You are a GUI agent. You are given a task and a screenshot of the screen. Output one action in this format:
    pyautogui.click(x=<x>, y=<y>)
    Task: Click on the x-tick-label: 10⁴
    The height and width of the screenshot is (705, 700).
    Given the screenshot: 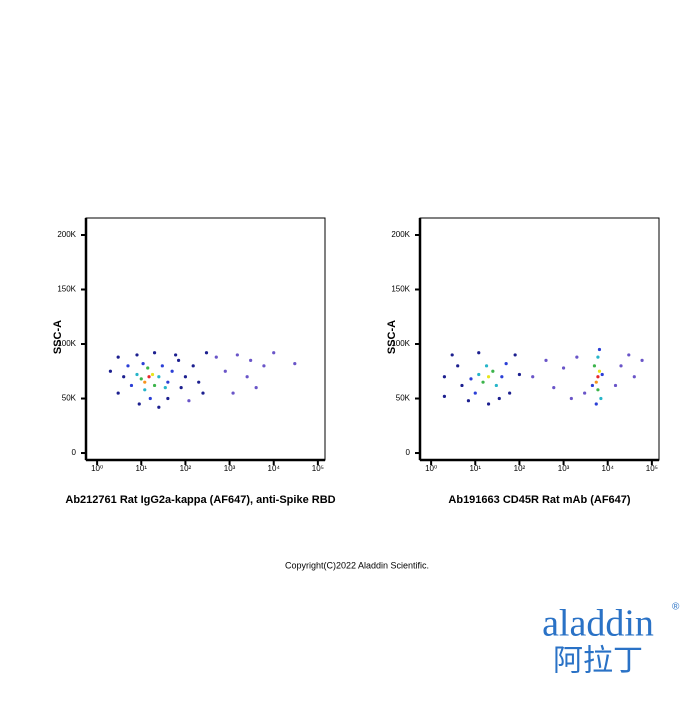 What is the action you would take?
    pyautogui.click(x=274, y=468)
    